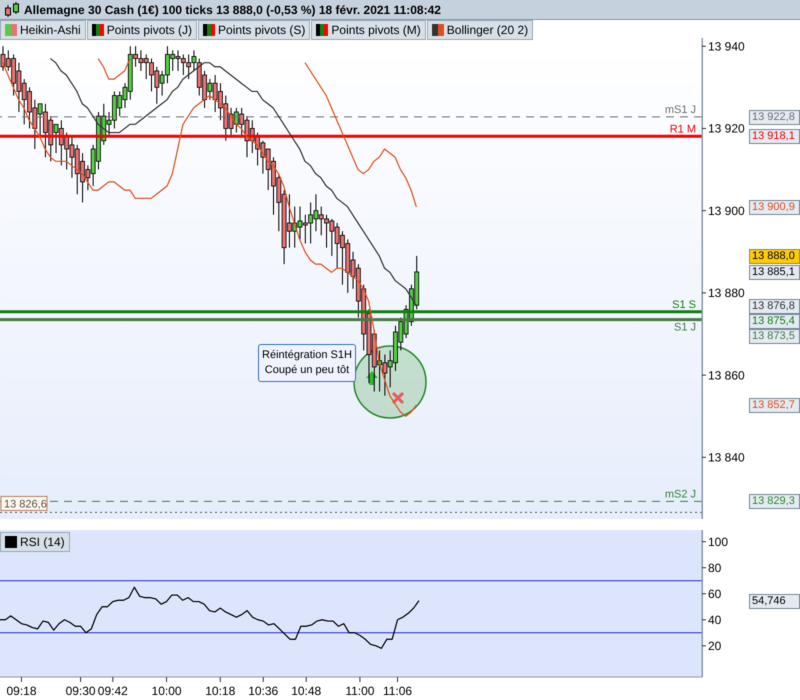 The height and width of the screenshot is (700, 800). I want to click on x-tick-label: 09:42, so click(113, 691).